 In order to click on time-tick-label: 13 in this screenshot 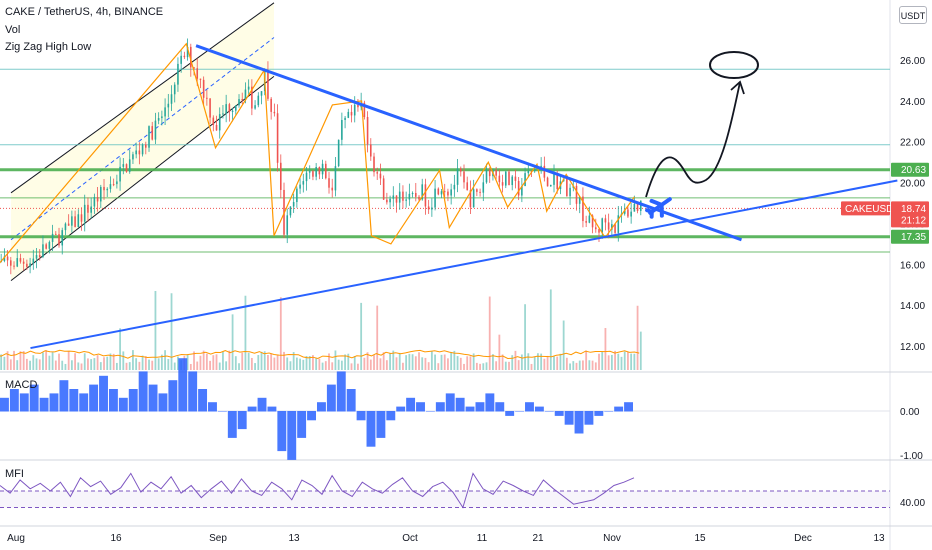, I will do `click(879, 538)`.